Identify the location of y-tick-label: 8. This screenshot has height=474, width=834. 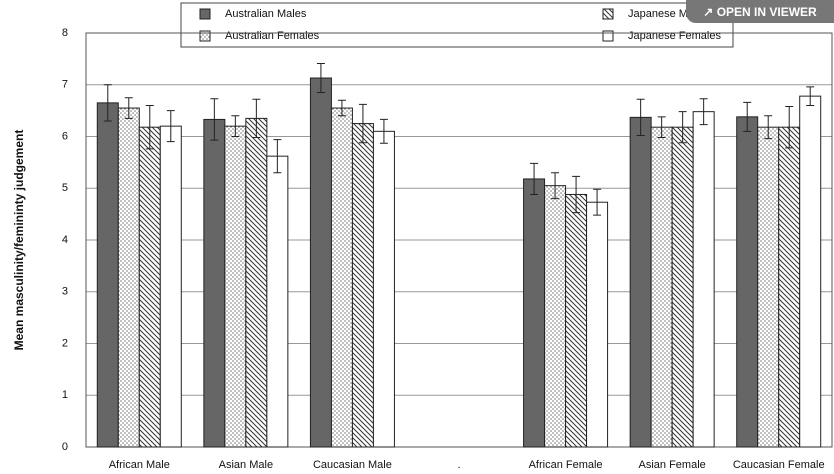
(65, 33).